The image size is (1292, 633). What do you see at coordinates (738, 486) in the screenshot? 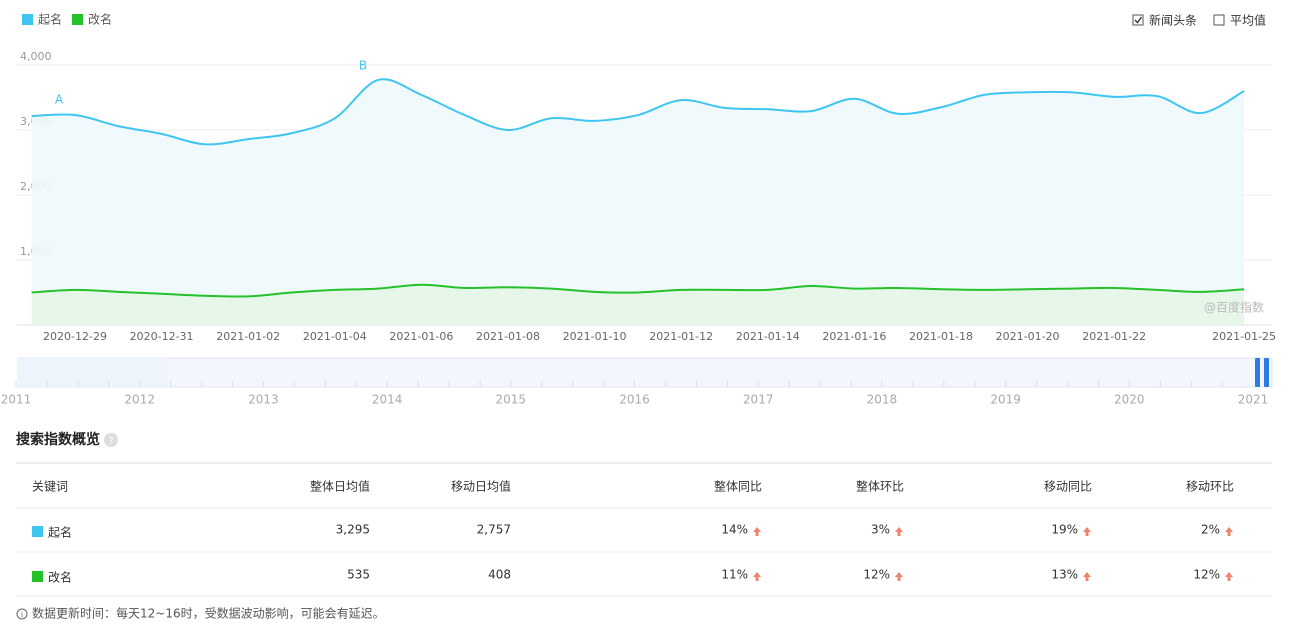
I see `table-header: 整体同比` at bounding box center [738, 486].